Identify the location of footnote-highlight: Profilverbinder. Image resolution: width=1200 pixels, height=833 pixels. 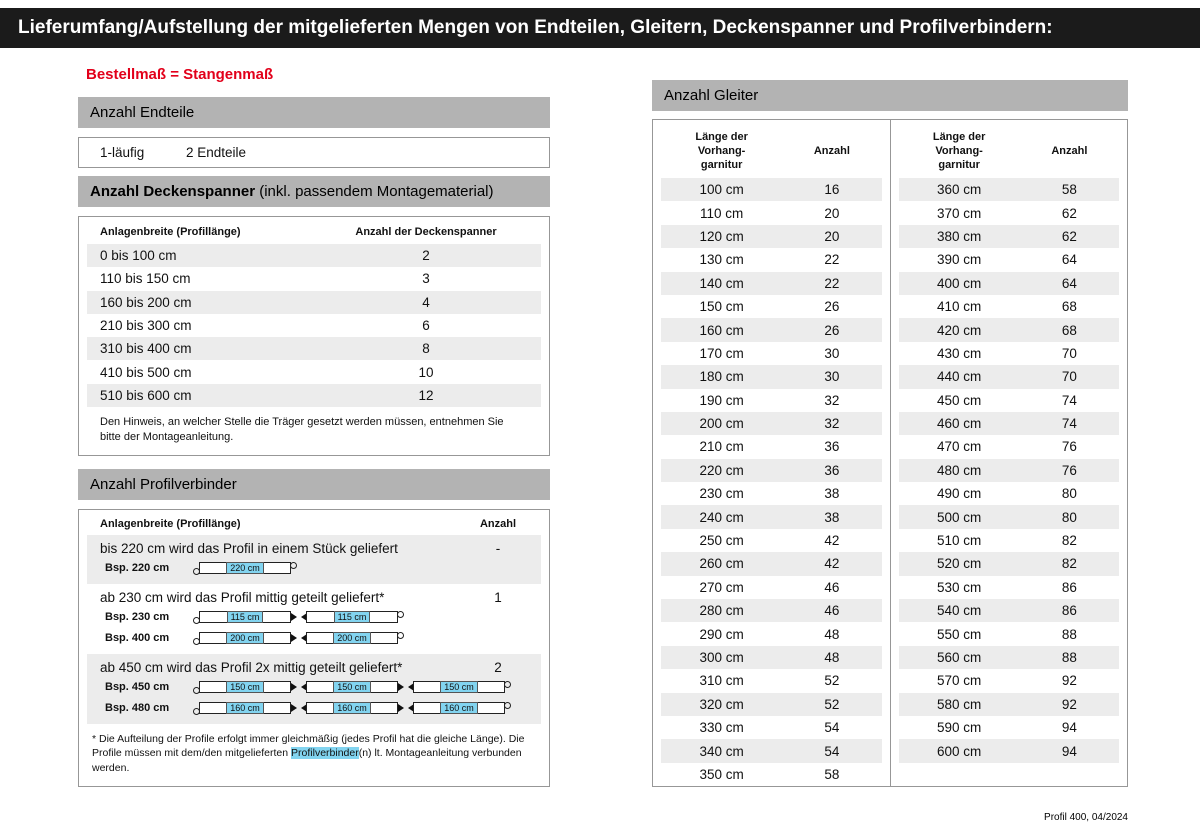
(325, 753).